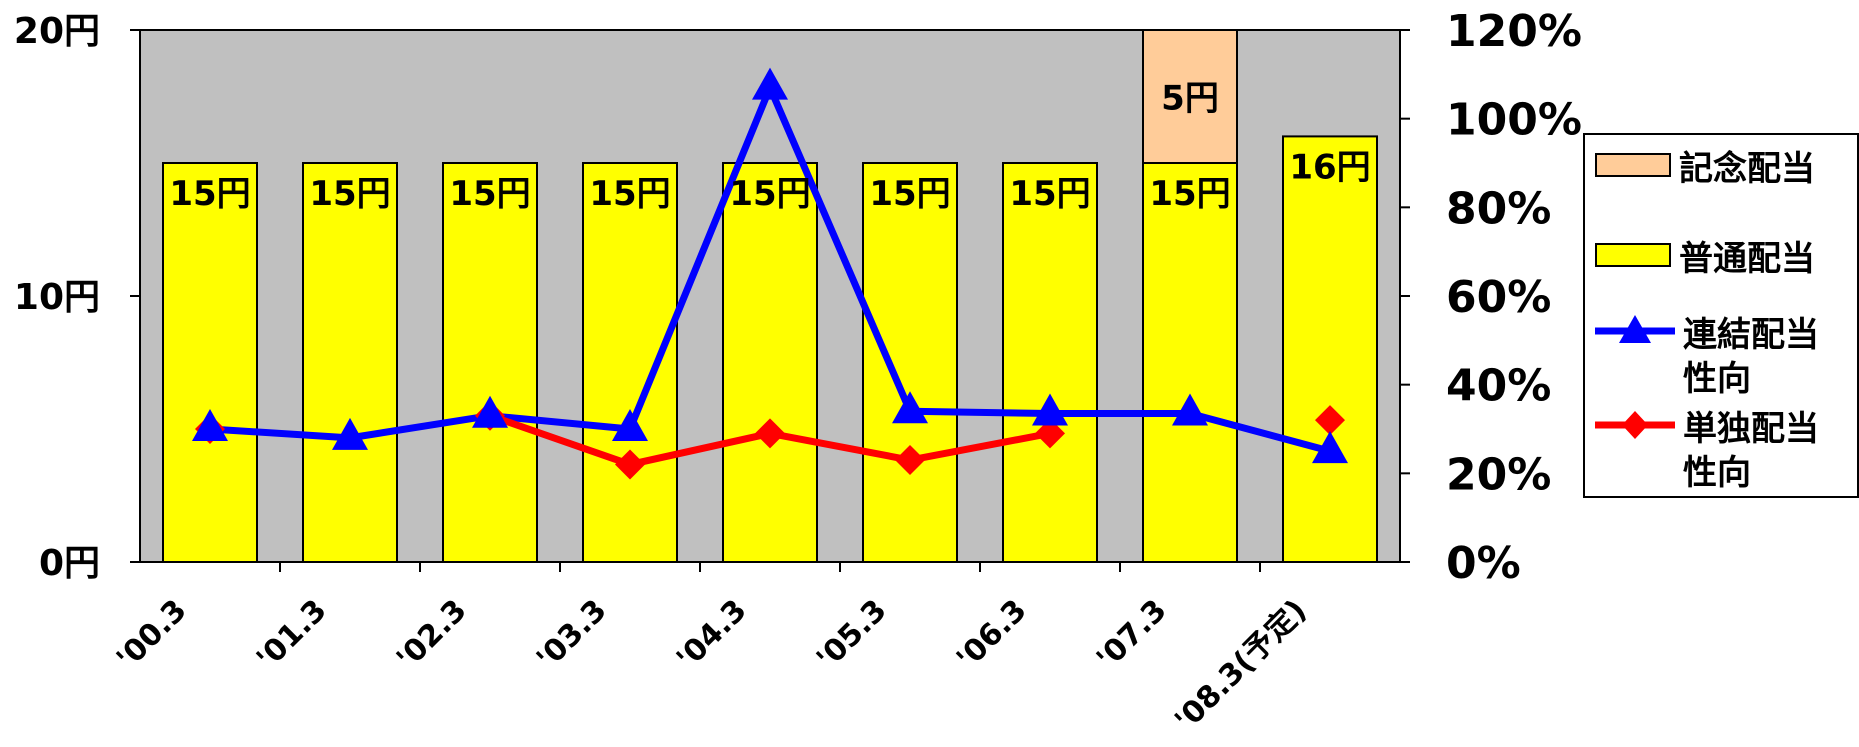 The image size is (1859, 747). I want to click on legend-label-standalone: 単独配当 性向, so click(1751, 451).